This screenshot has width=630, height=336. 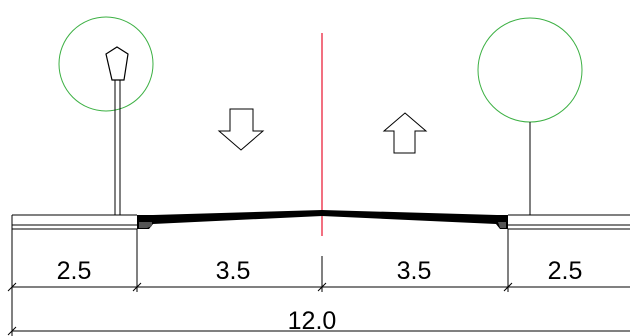 I want to click on left-sidewalk, so click(x=74, y=222).